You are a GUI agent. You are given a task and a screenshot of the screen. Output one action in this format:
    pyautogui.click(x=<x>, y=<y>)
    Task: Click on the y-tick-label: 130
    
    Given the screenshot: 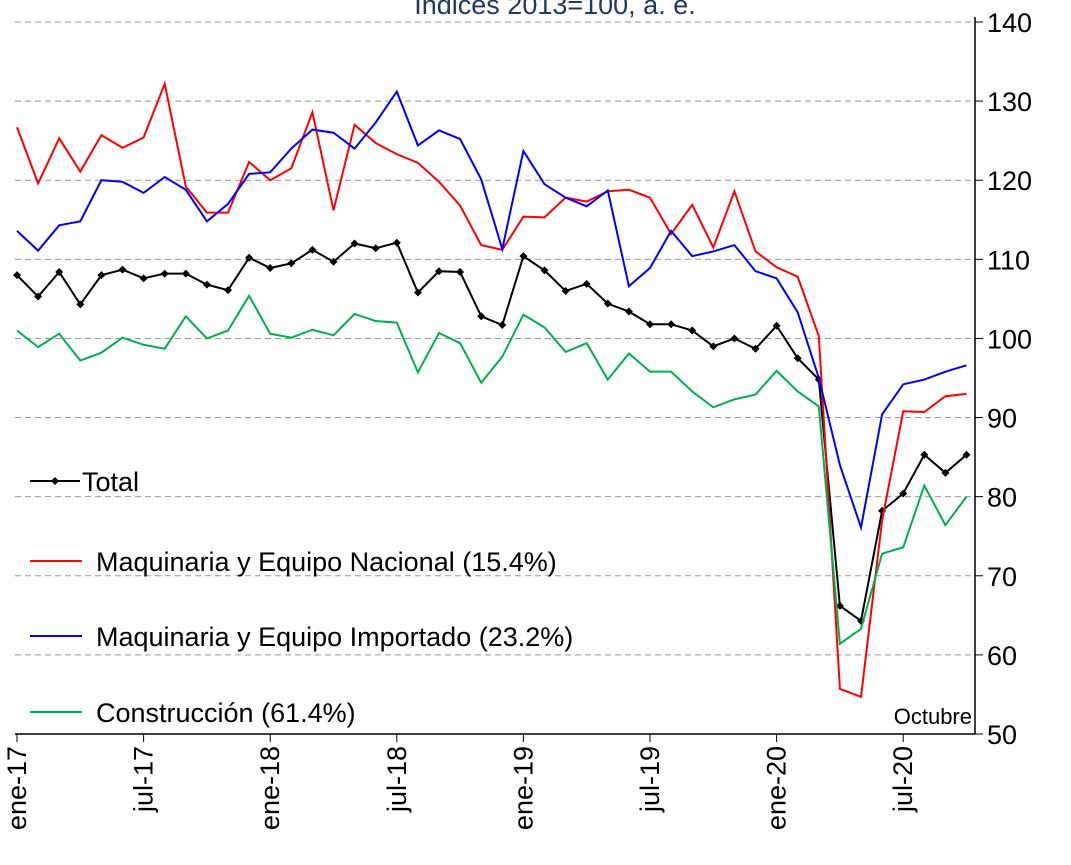 What is the action you would take?
    pyautogui.click(x=1009, y=102)
    